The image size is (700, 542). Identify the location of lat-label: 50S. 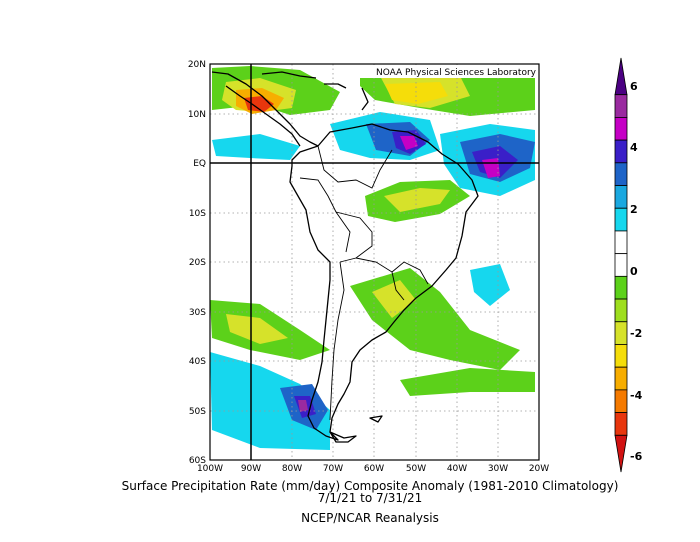
(197, 412).